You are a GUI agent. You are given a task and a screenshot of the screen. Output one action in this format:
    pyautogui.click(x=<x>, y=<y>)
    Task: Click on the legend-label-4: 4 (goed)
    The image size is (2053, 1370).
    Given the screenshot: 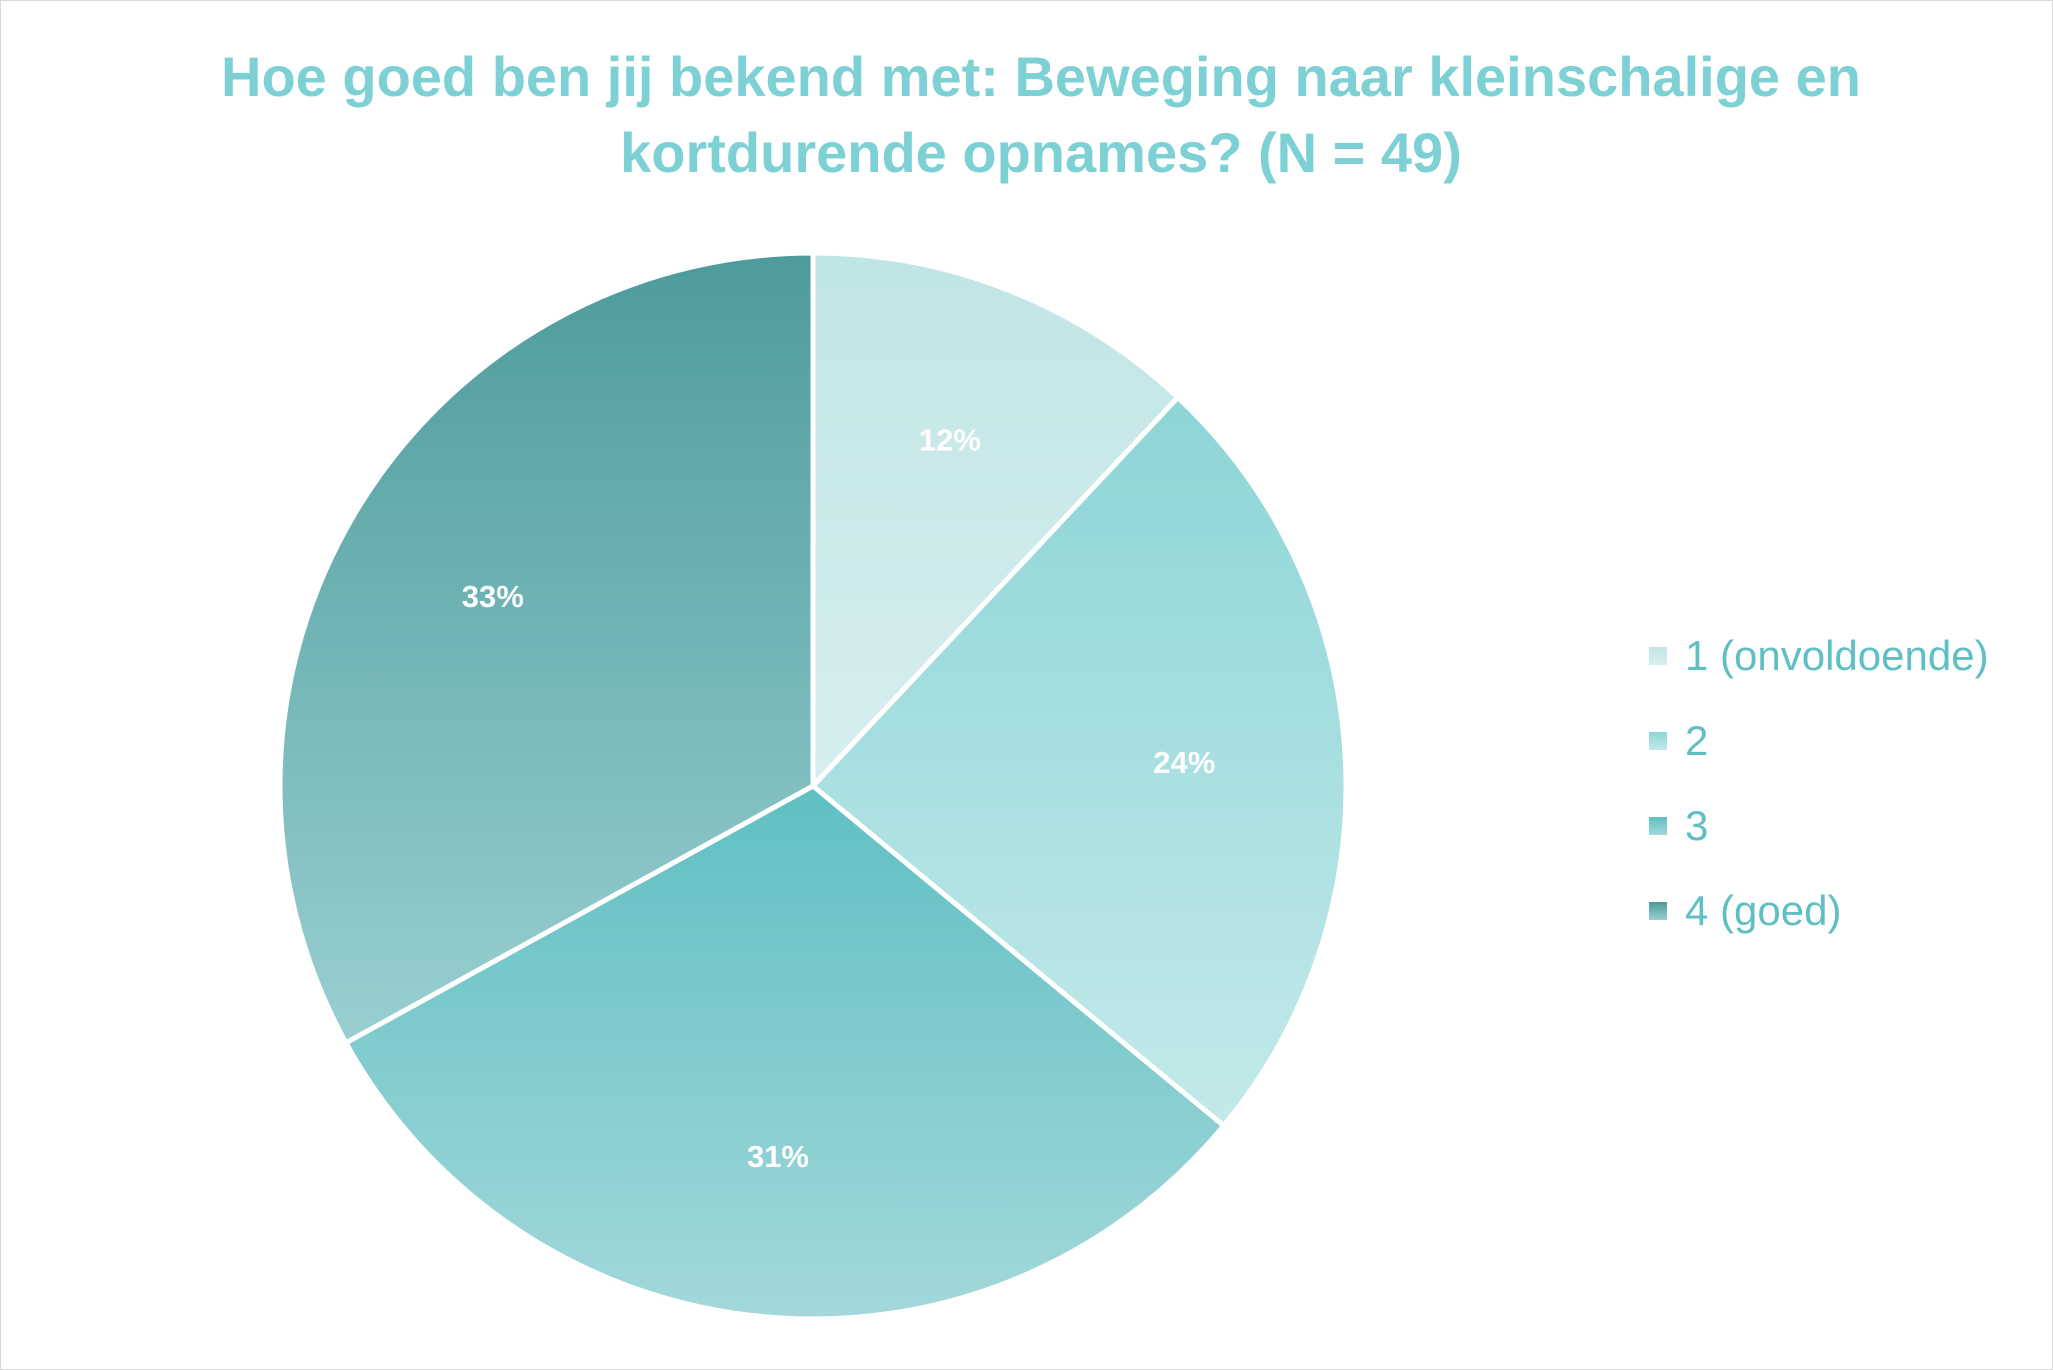 What is the action you would take?
    pyautogui.click(x=1763, y=910)
    